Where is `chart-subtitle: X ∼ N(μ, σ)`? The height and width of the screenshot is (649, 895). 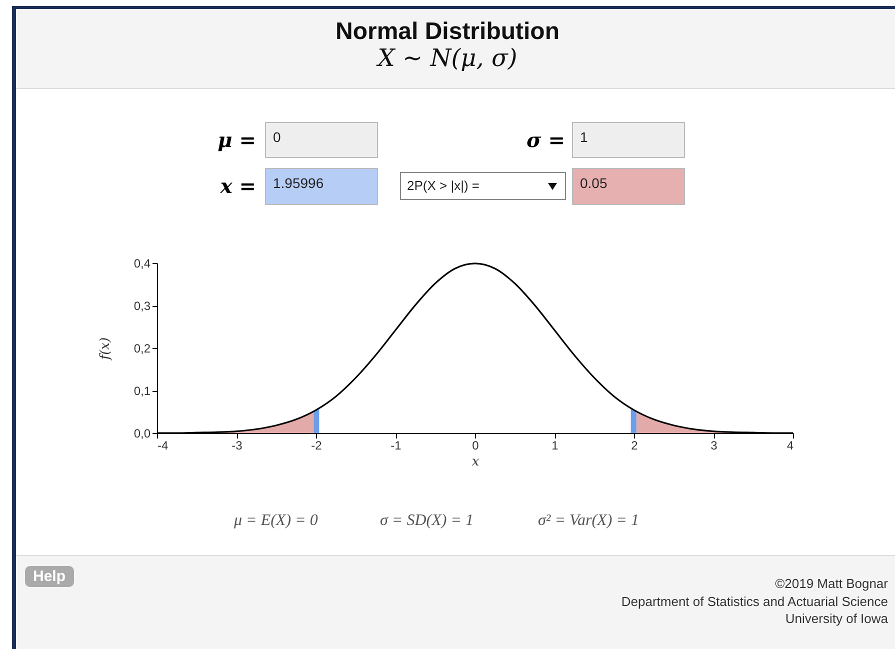 chart-subtitle: X ∼ N(μ, σ) is located at coordinates (446, 58).